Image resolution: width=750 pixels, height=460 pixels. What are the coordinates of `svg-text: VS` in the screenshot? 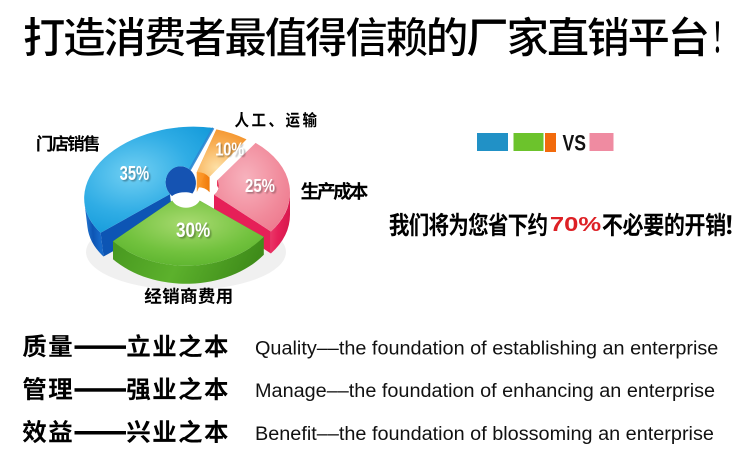 It's located at (575, 143).